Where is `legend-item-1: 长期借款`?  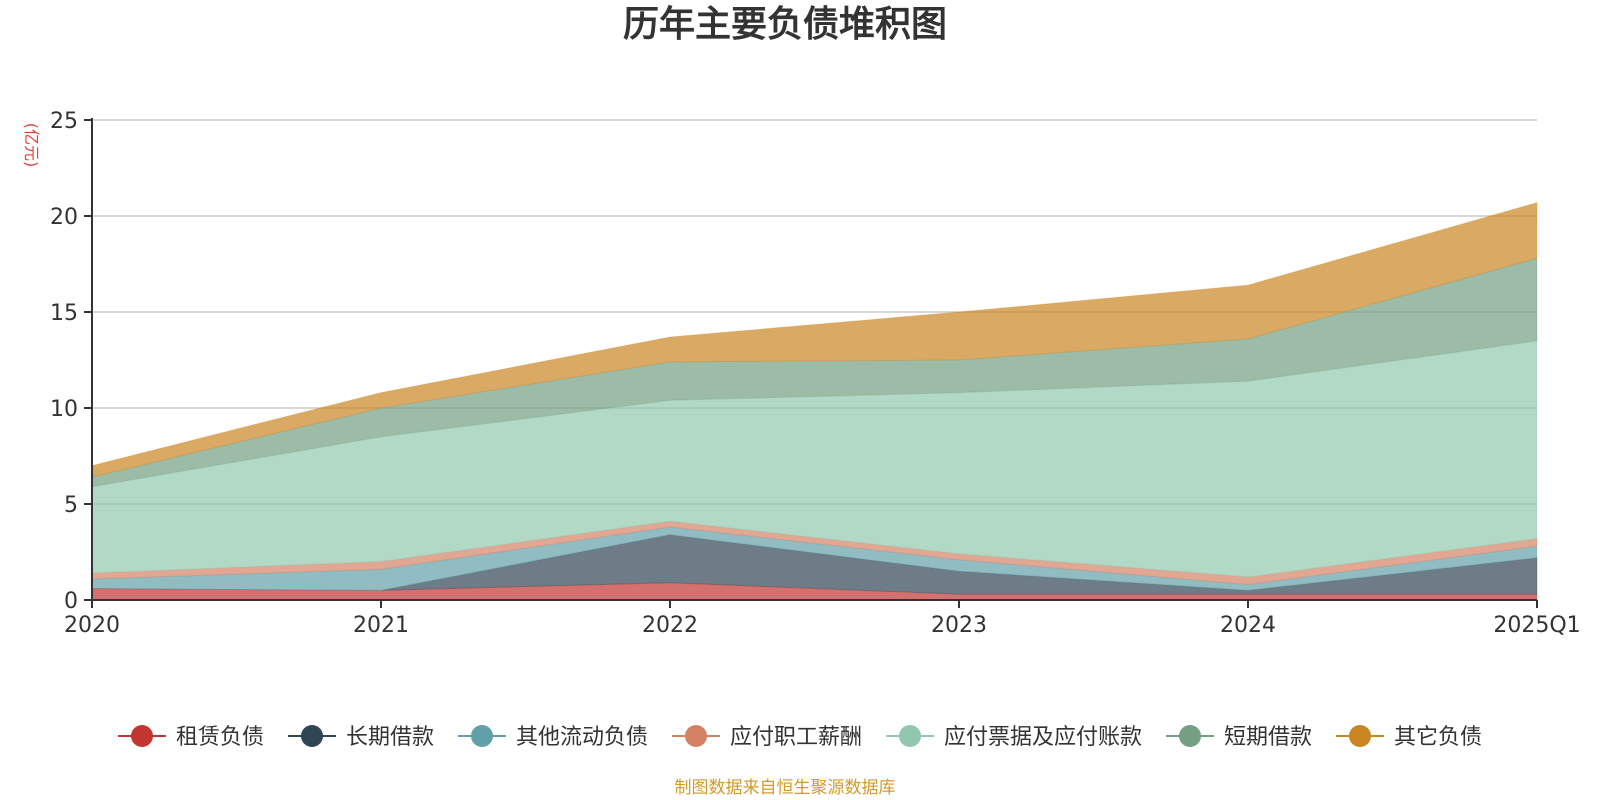 legend-item-1: 长期借款 is located at coordinates (361, 737).